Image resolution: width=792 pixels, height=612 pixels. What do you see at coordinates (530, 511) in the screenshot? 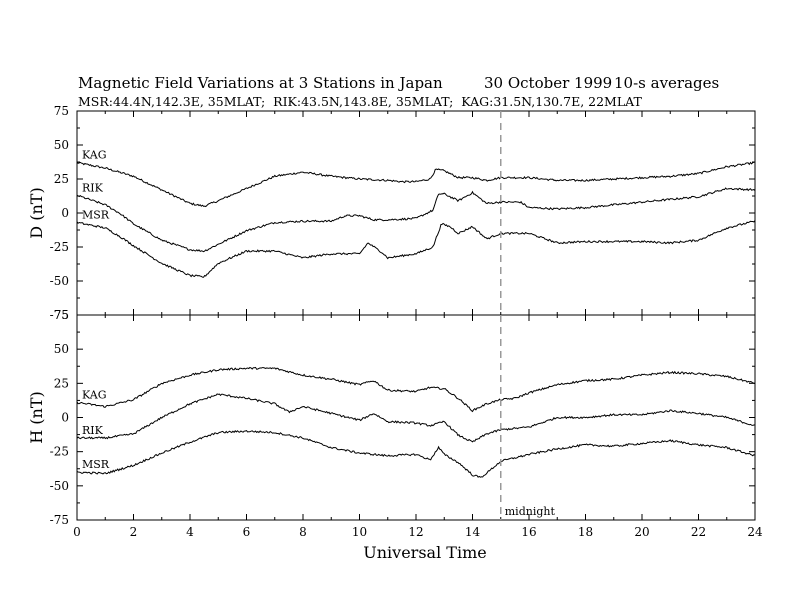
I see `midnight-annotation: midnight` at bounding box center [530, 511].